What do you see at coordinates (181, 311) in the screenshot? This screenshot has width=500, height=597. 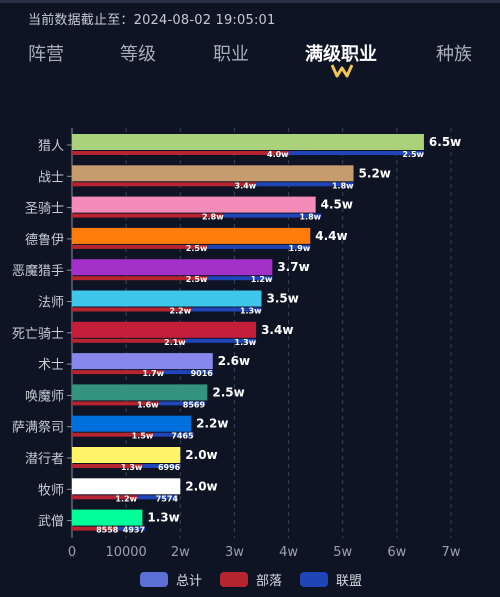 I see `bar-horde-label: 2.2w` at bounding box center [181, 311].